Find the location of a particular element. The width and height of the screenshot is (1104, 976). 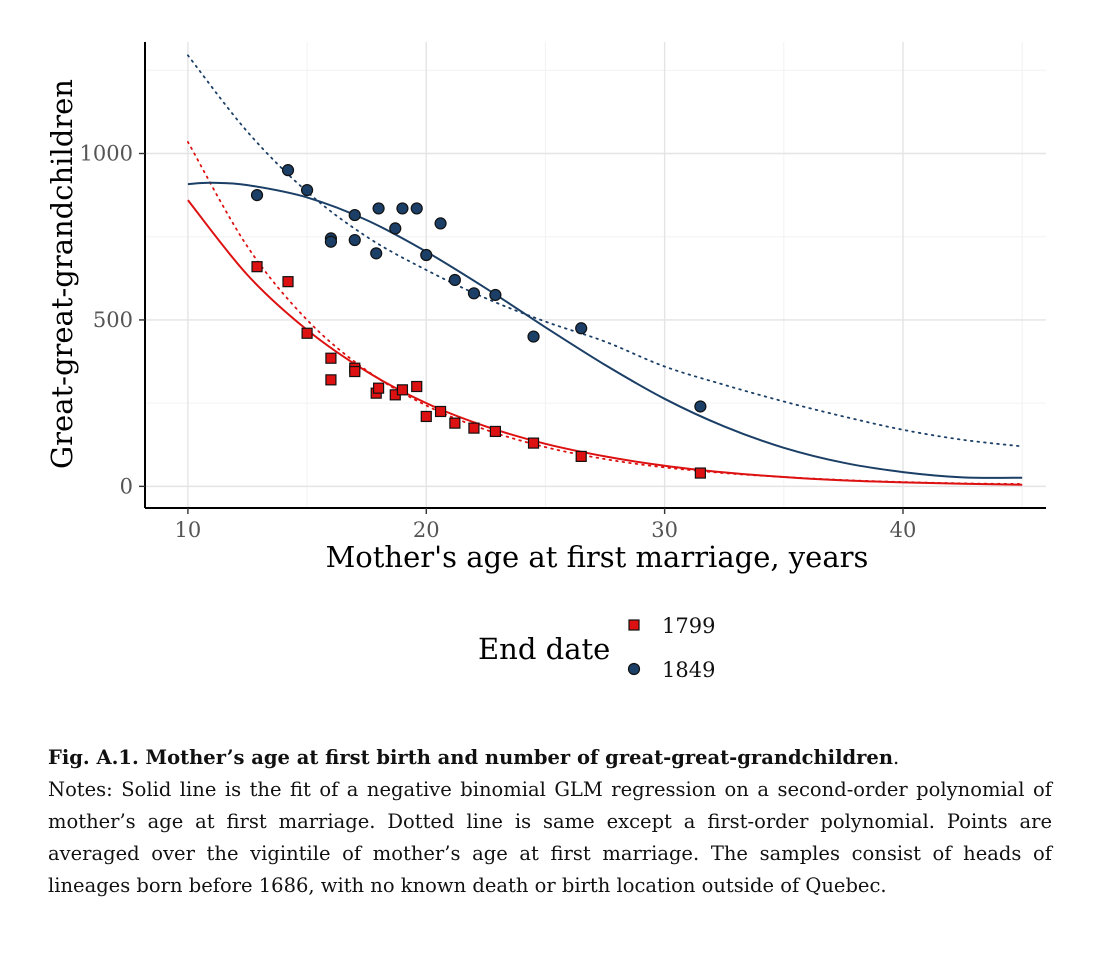

y-tick-label: 1000 is located at coordinates (106, 154).